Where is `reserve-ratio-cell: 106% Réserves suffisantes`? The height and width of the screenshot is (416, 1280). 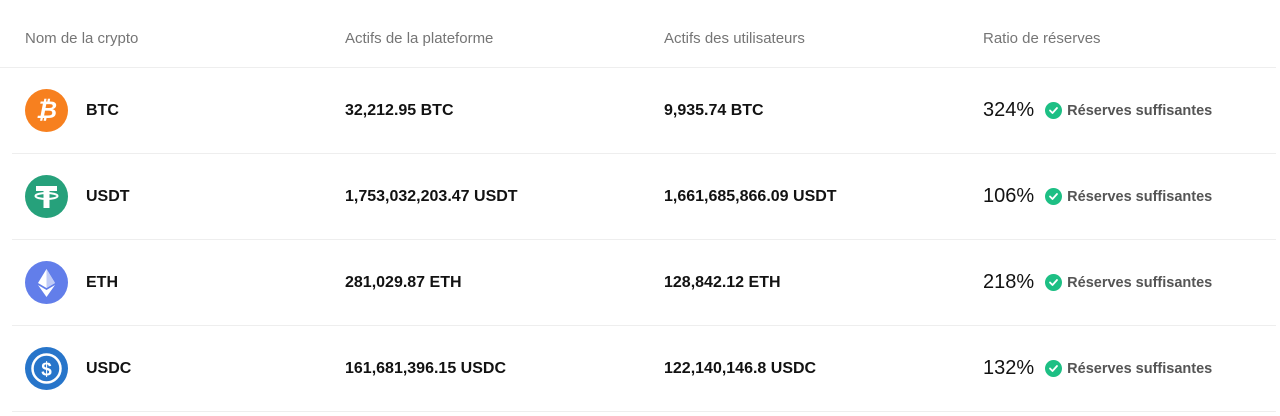 reserve-ratio-cell: 106% Réserves suffisantes is located at coordinates (1097, 196).